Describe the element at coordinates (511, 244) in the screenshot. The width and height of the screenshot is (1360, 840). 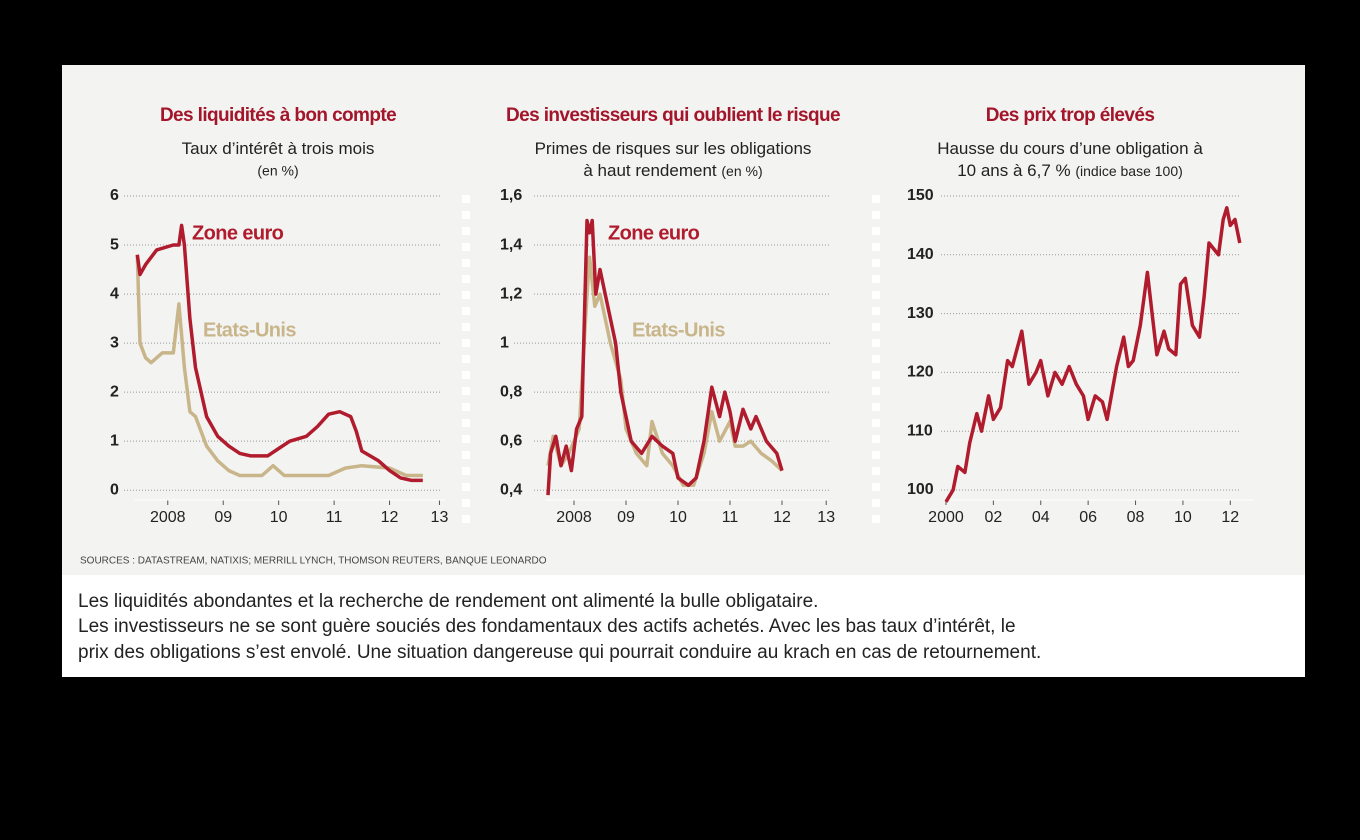
I see `y-tick-label: 1,4` at that location.